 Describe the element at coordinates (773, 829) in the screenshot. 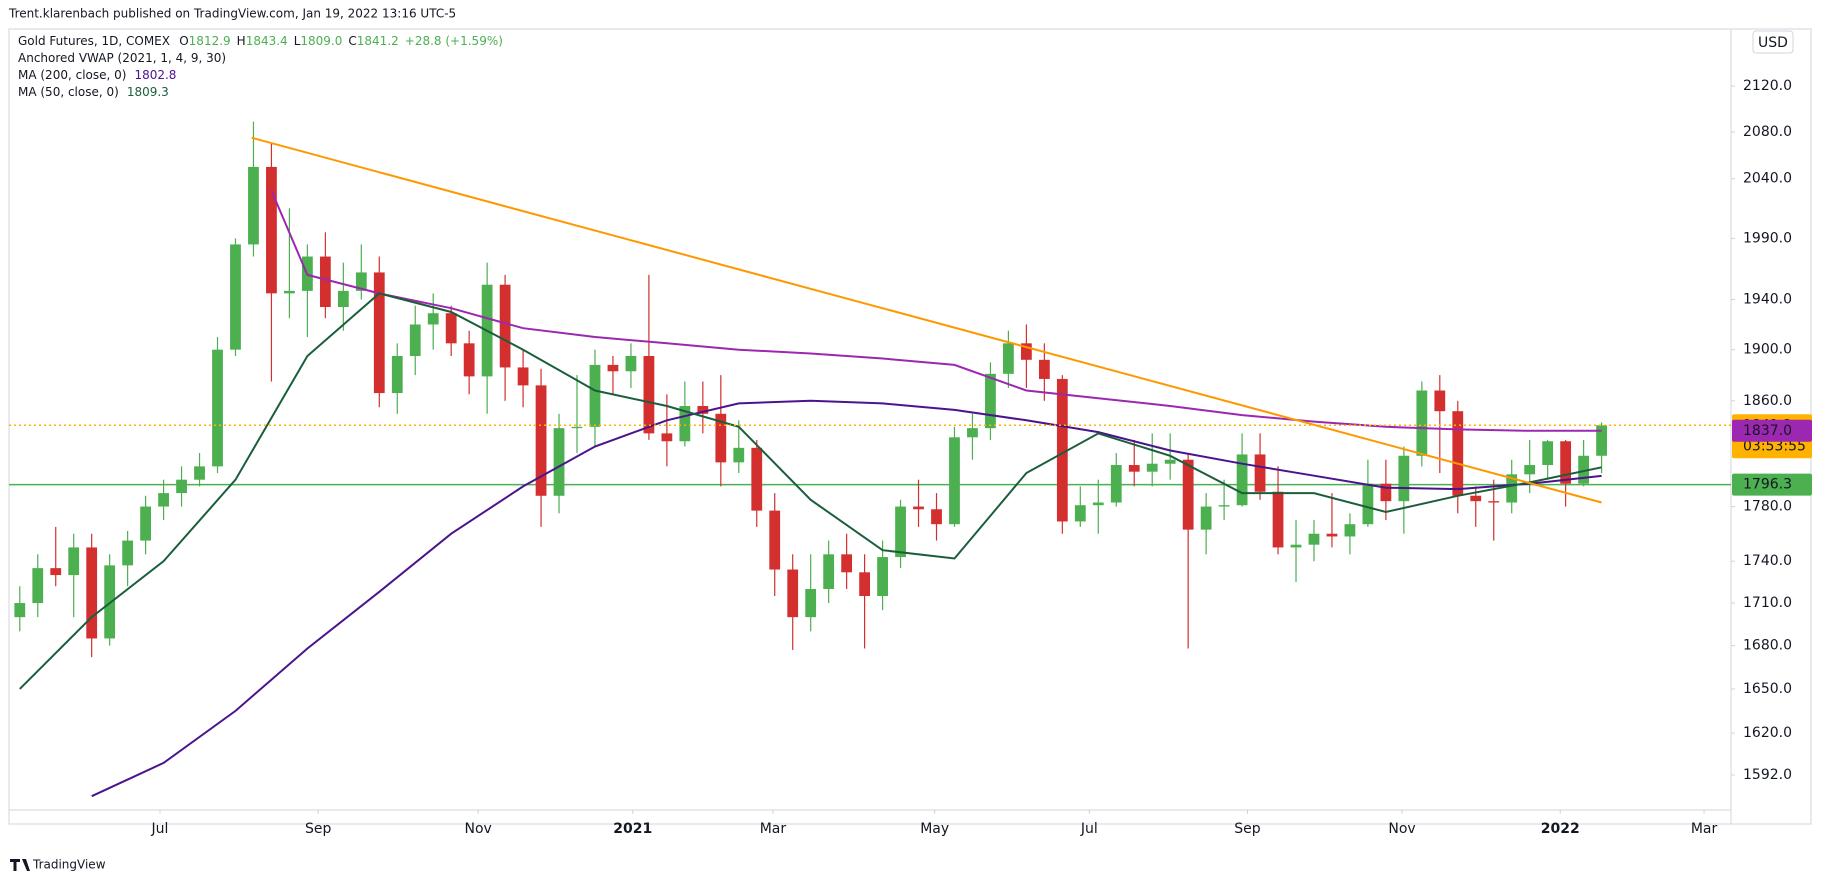

I see `x-tick-label: Mar` at that location.